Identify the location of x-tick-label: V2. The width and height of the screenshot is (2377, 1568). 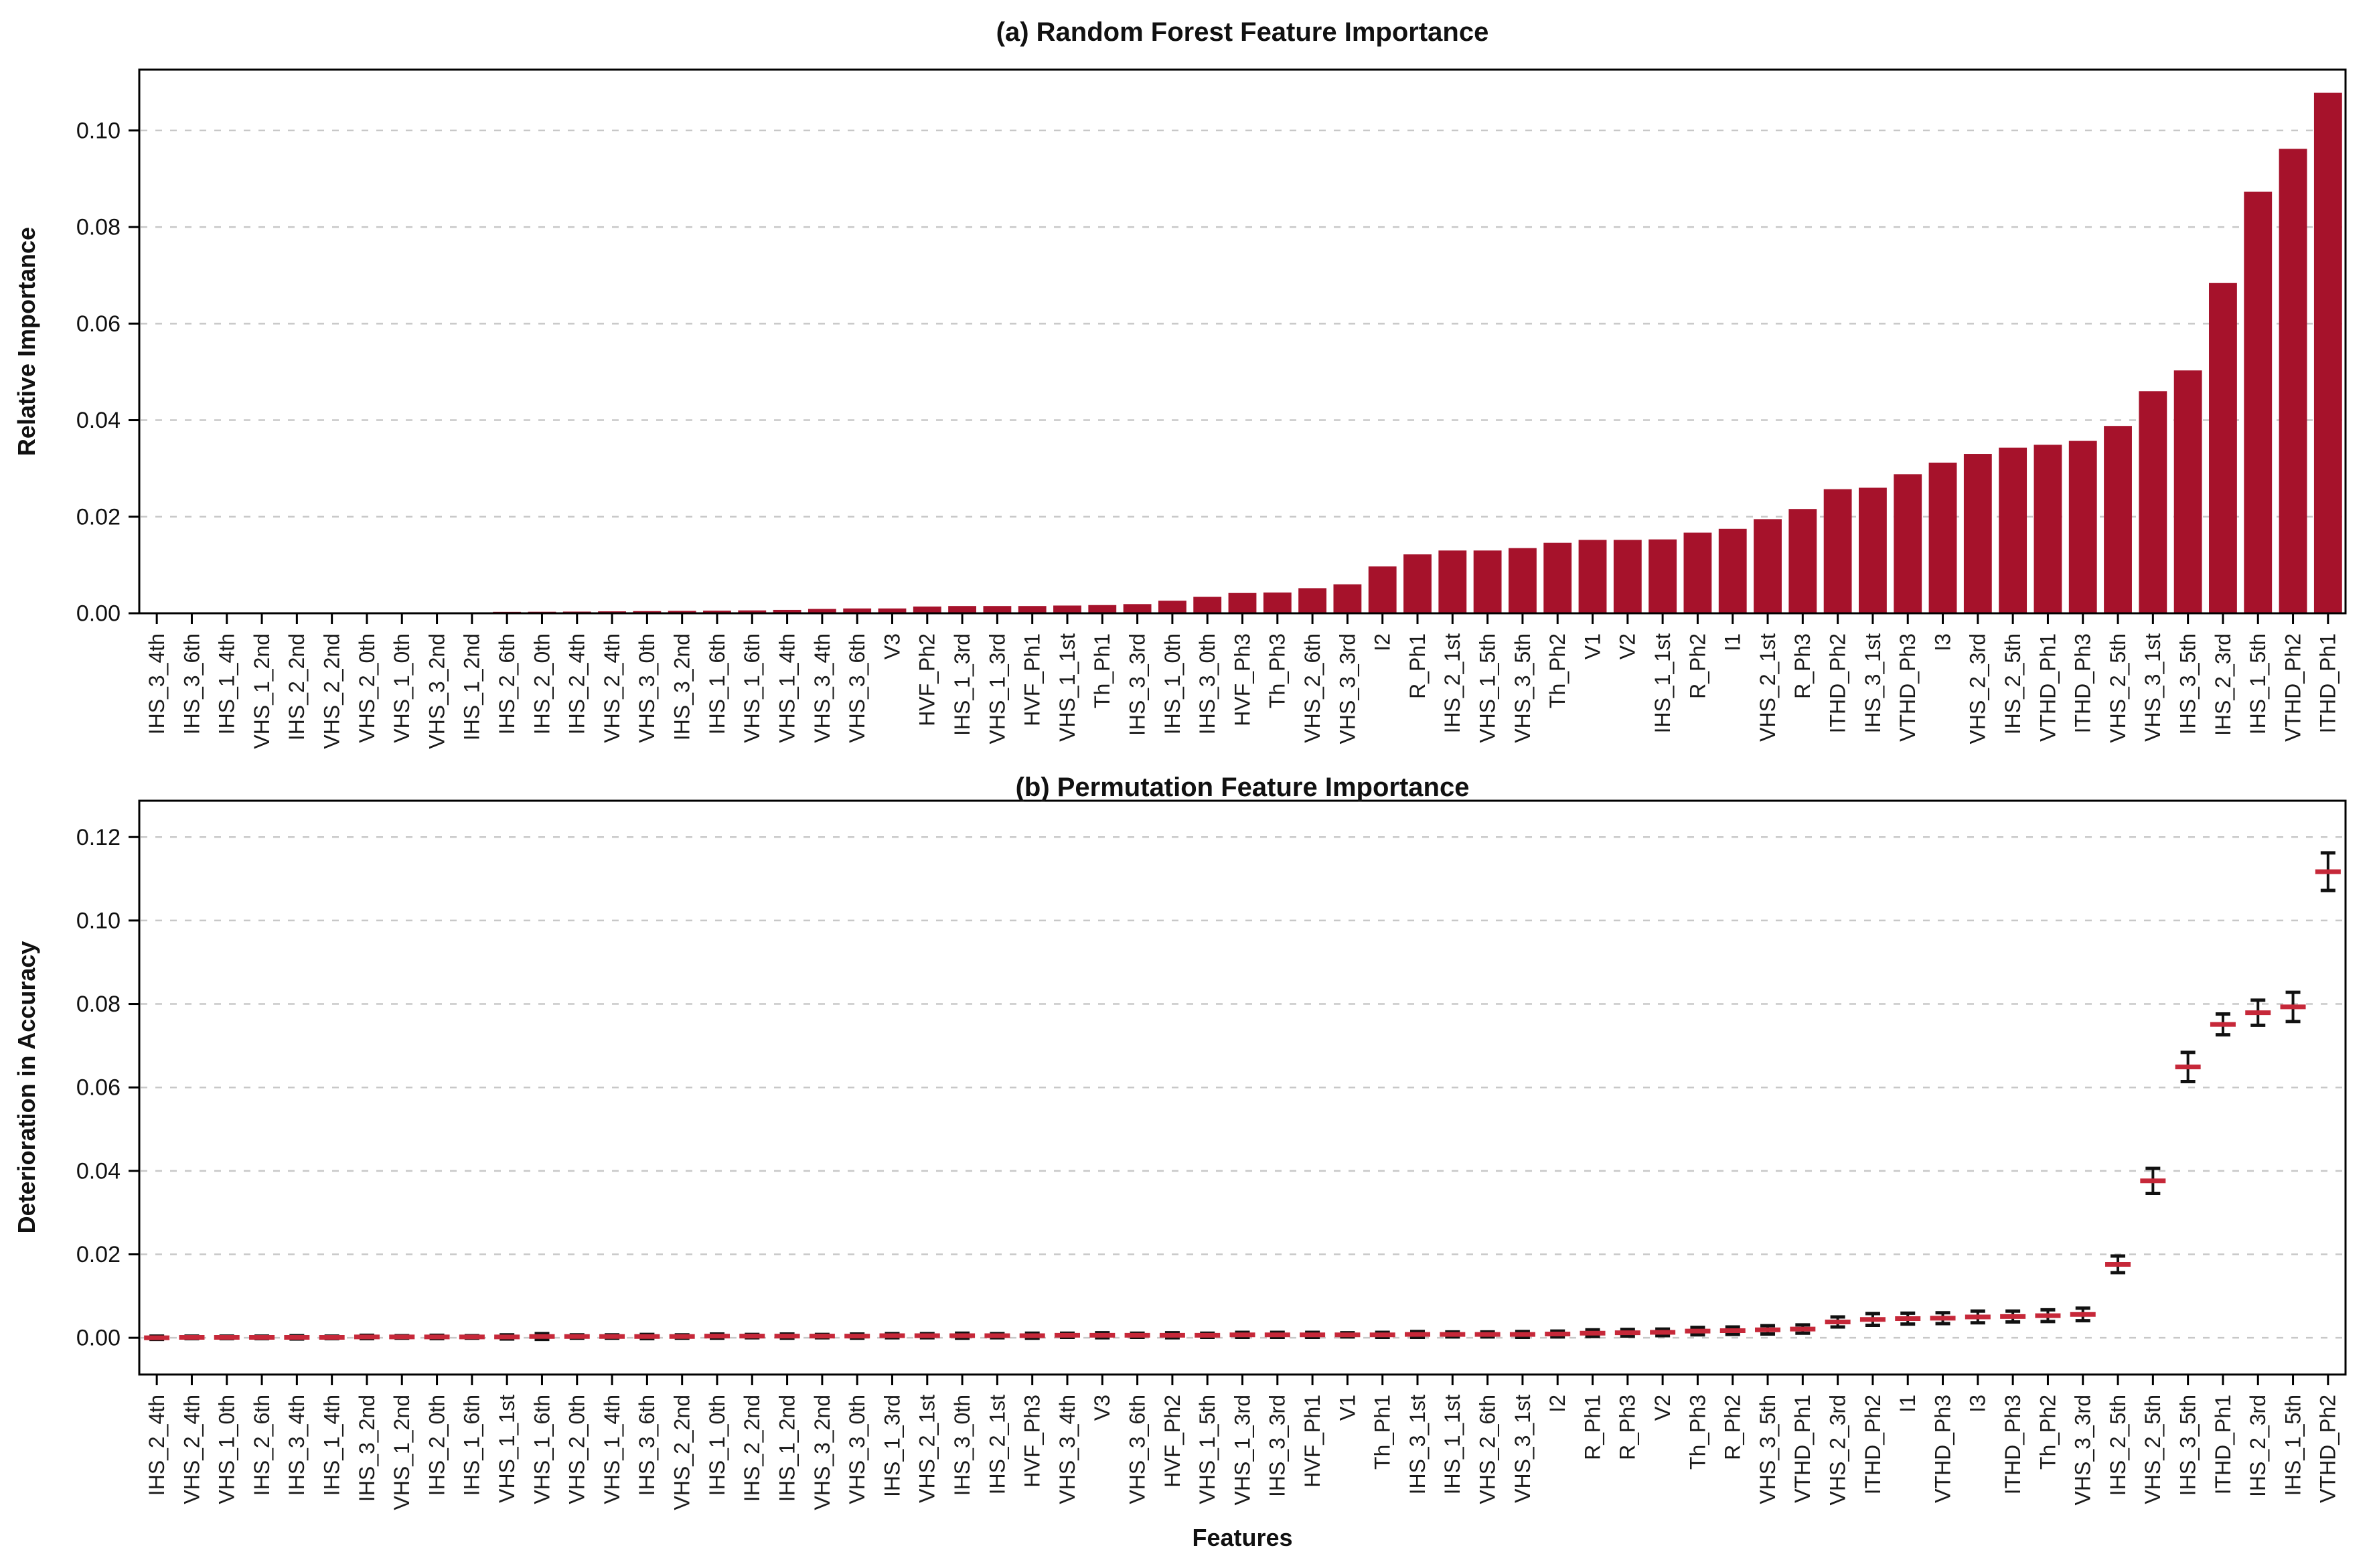
(1663, 1408).